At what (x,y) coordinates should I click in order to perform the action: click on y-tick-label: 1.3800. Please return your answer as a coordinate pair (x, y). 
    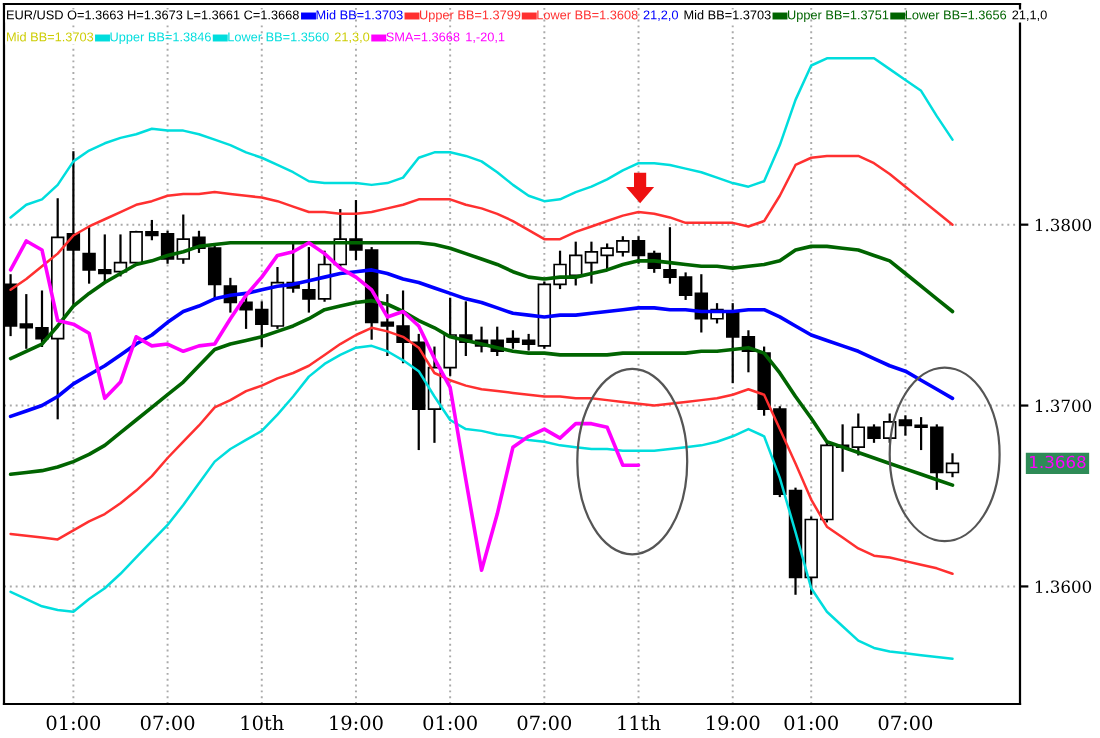
    Looking at the image, I should click on (1063, 225).